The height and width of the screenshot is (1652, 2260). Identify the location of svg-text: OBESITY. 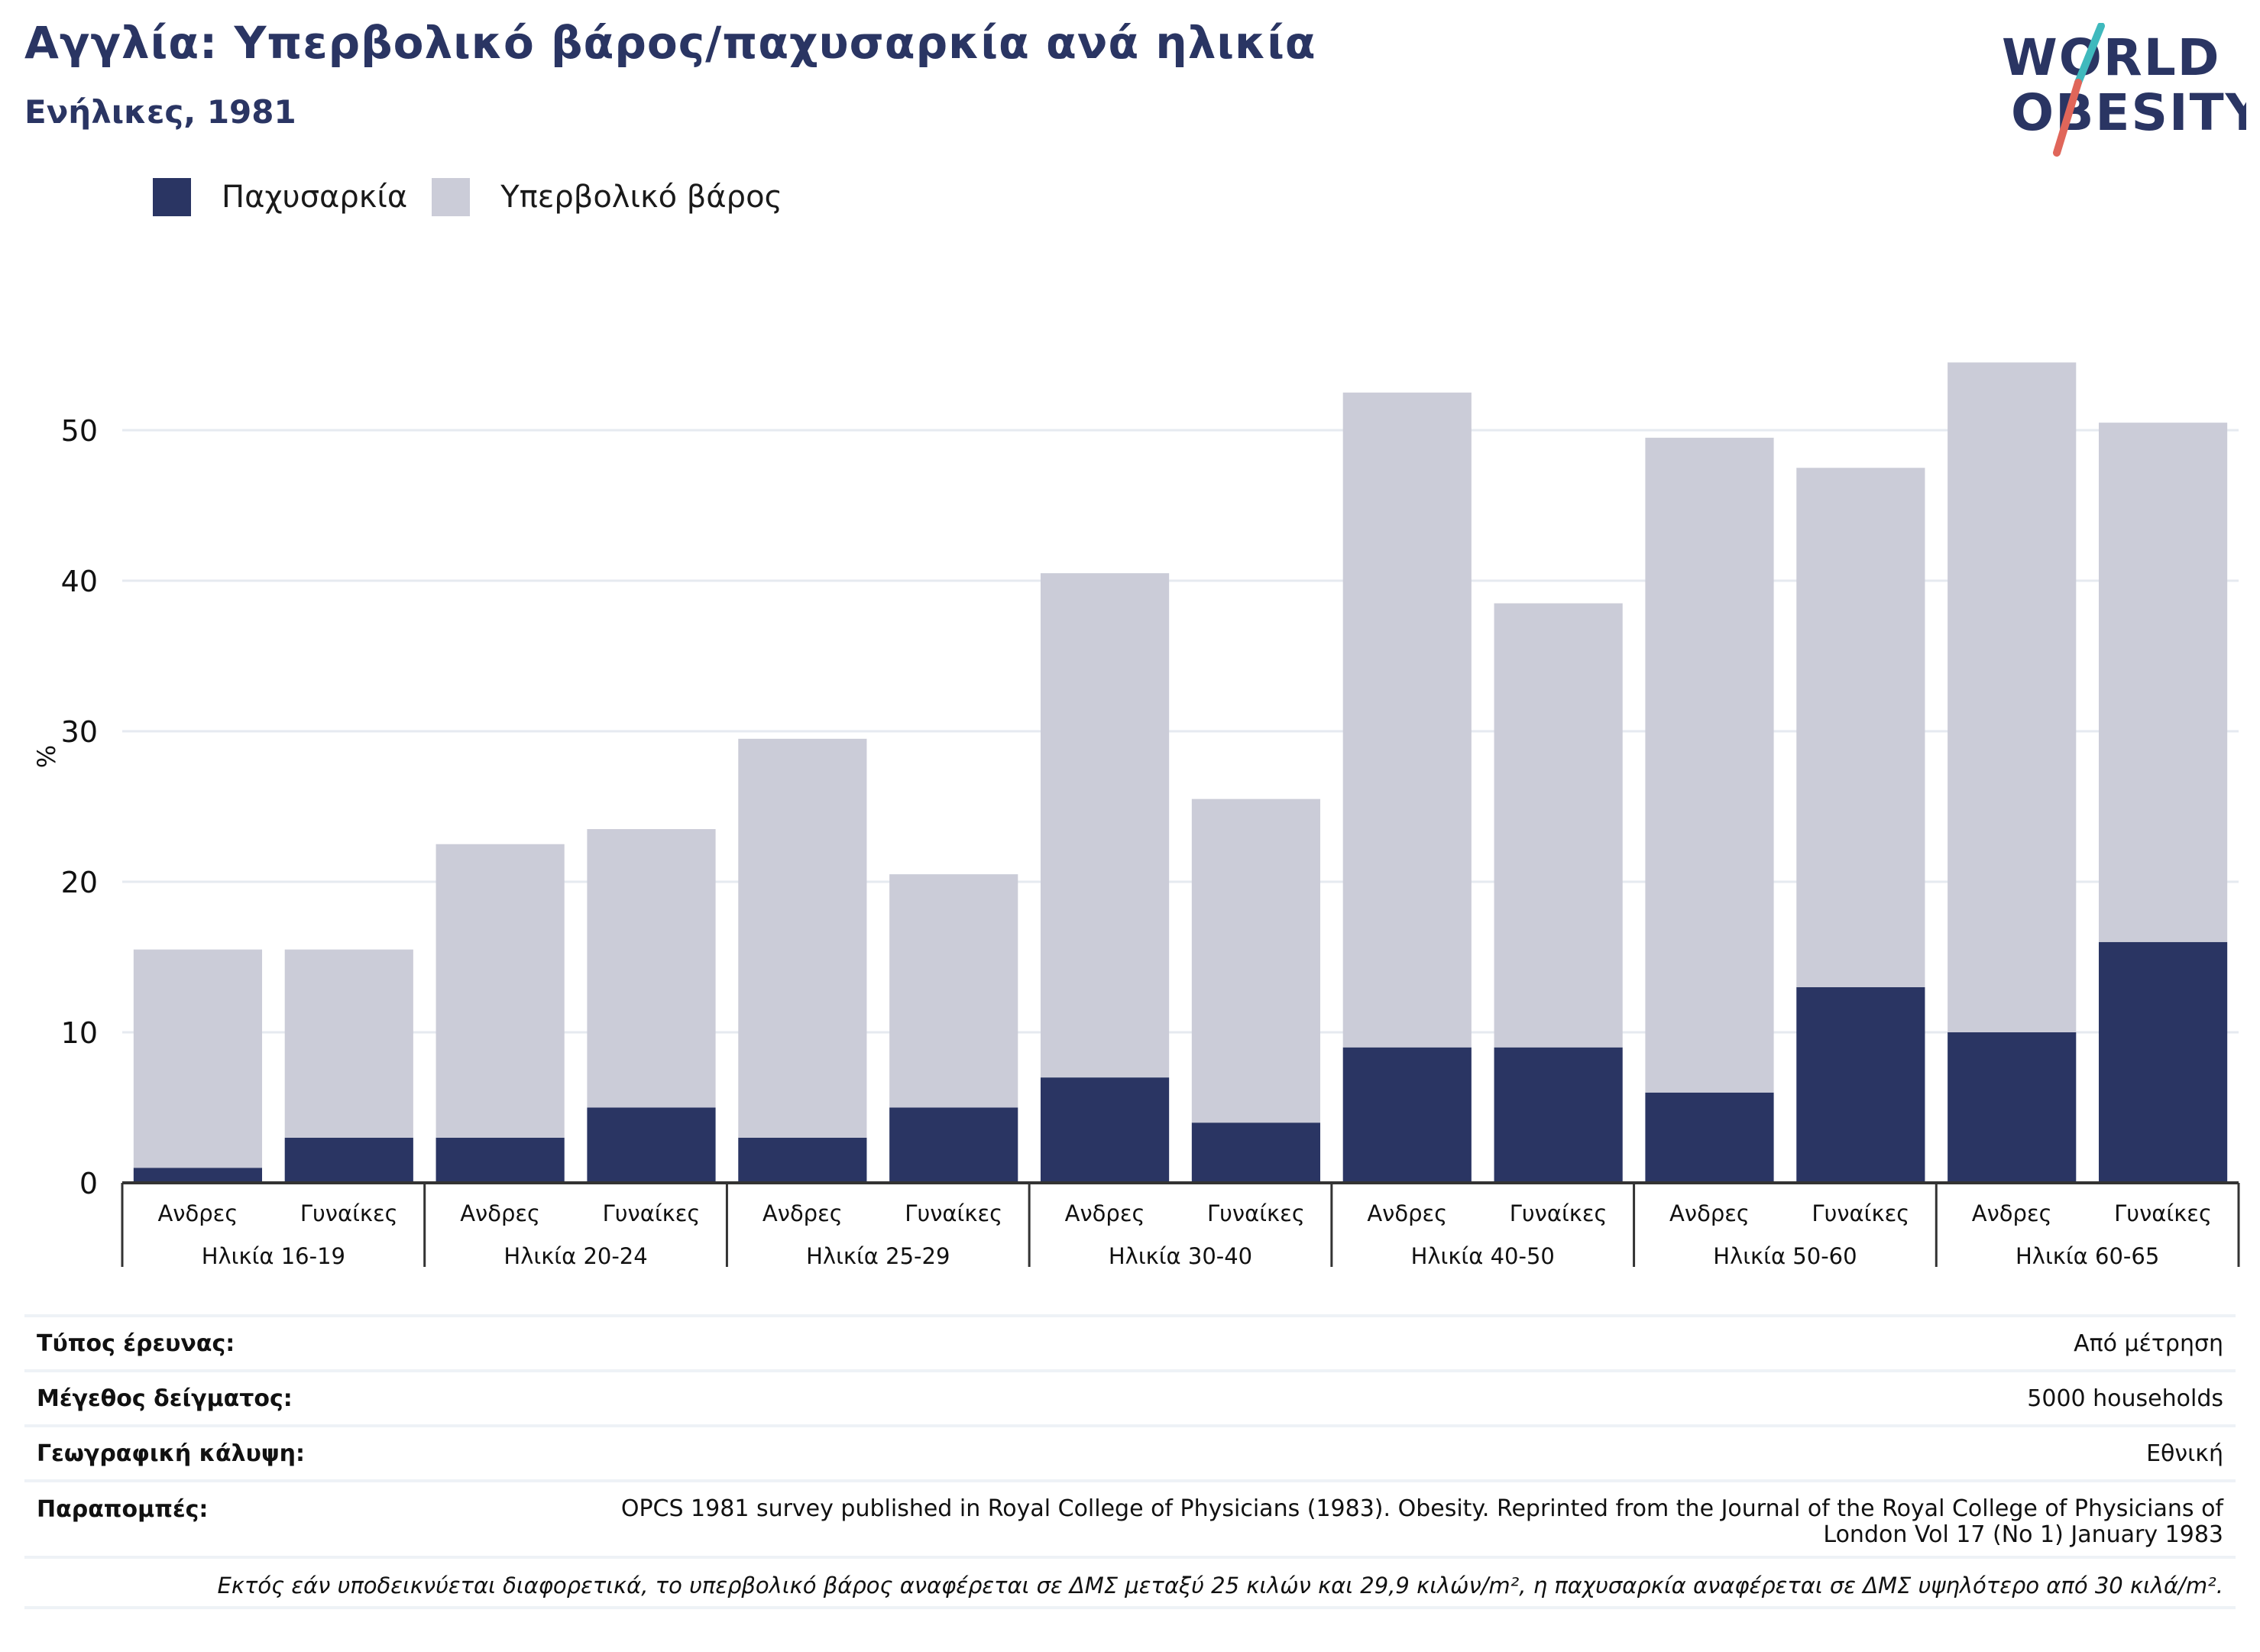
(2128, 112).